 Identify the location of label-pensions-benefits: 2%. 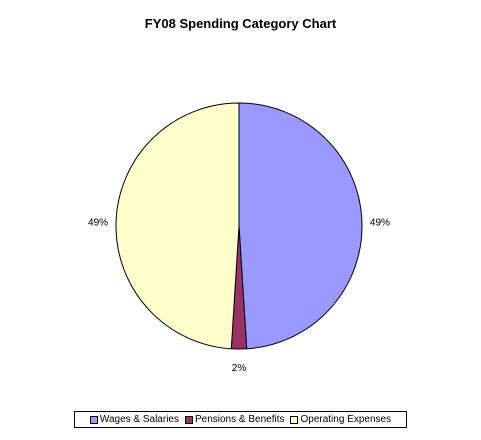
(239, 368).